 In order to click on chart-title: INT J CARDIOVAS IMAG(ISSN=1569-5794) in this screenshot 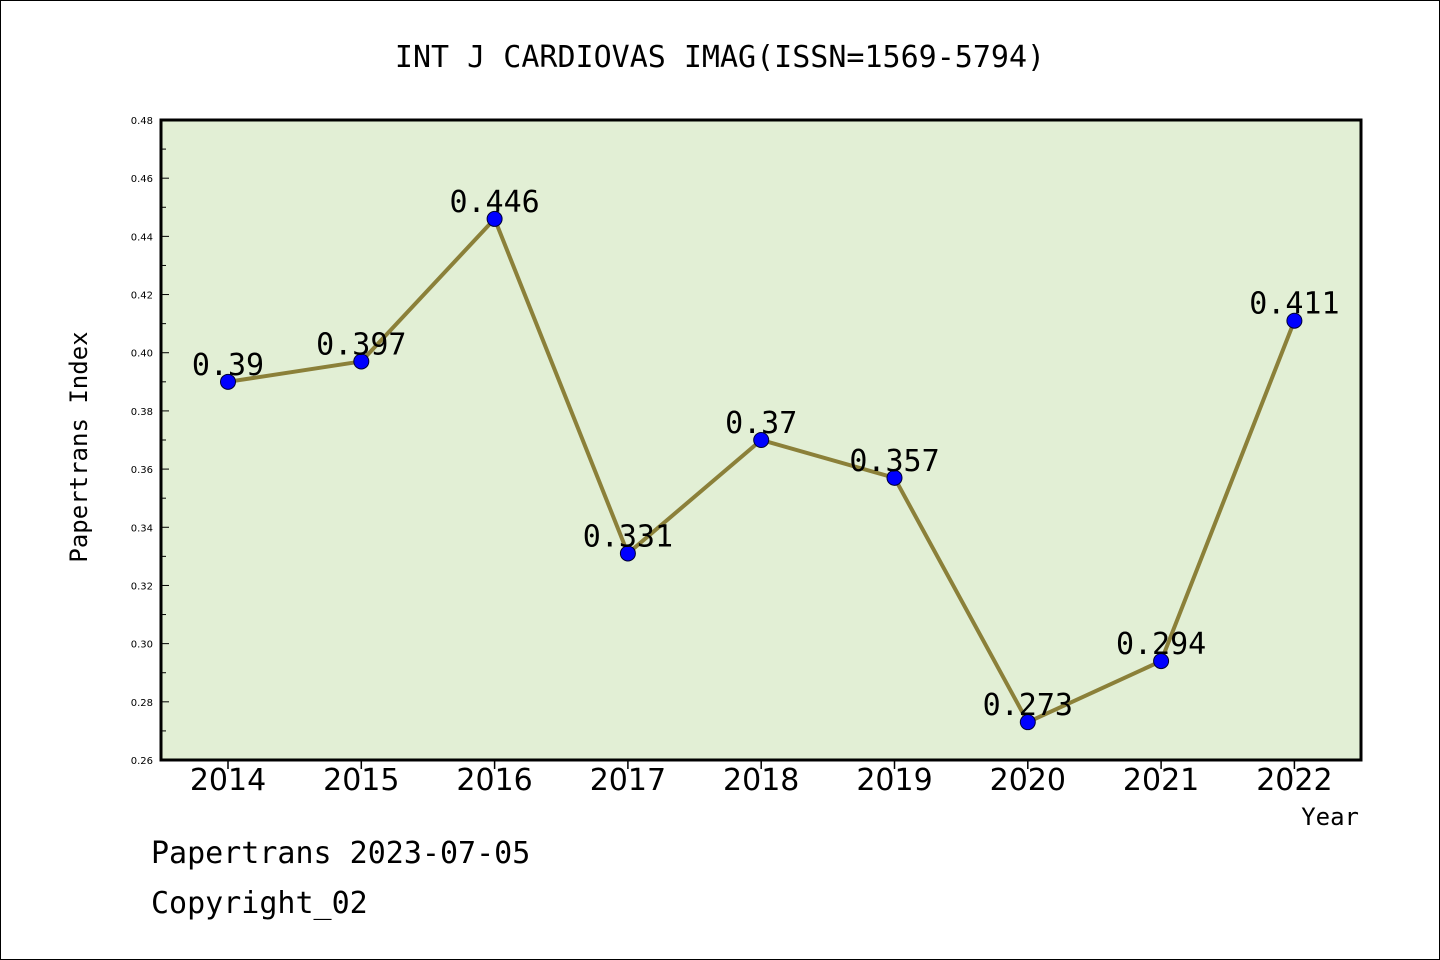, I will do `click(720, 57)`.